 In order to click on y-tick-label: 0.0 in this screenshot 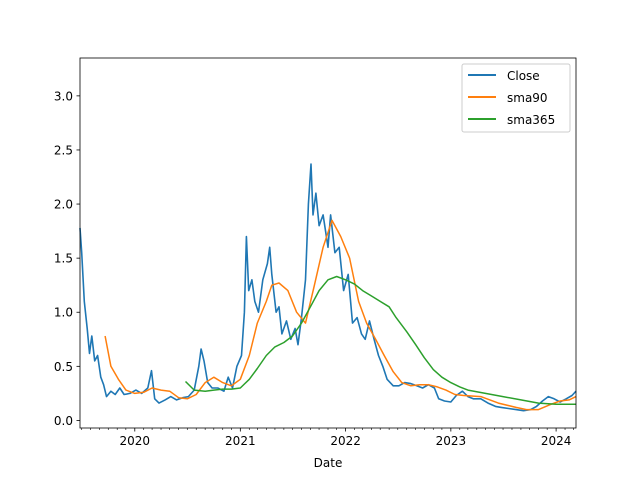, I will do `click(63, 421)`.